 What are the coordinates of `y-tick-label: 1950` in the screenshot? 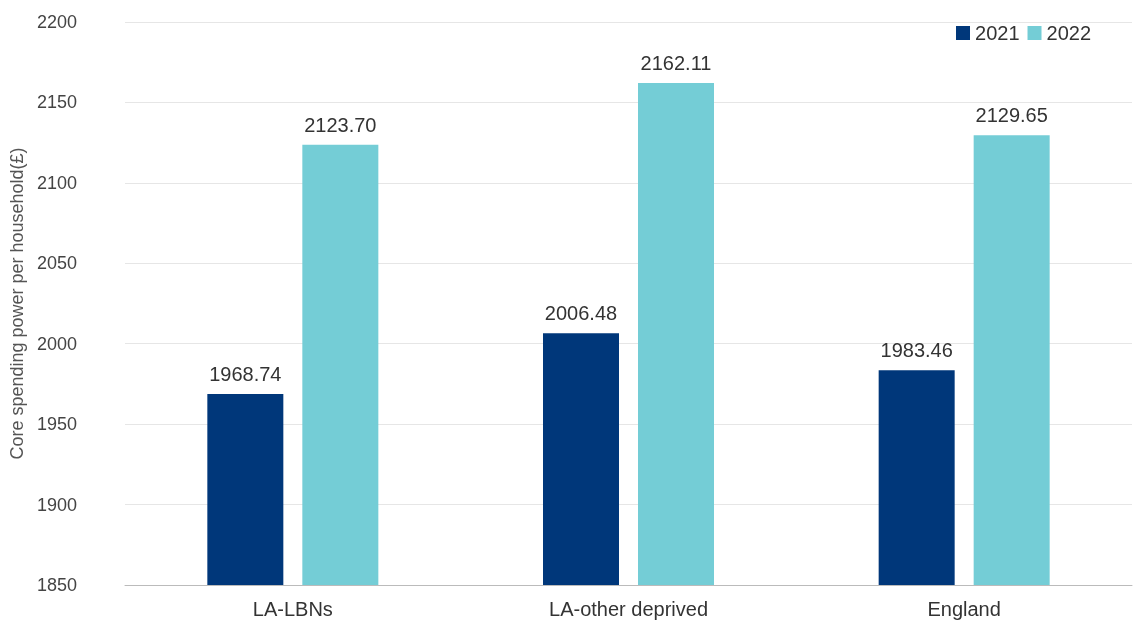 It's located at (56, 424).